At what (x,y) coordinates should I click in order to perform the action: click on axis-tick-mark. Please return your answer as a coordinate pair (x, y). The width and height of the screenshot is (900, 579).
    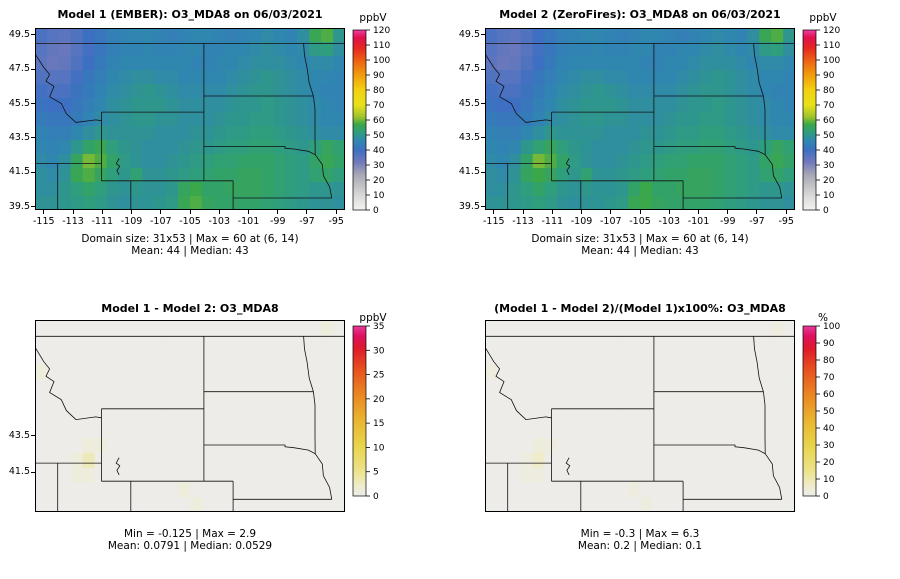
    Looking at the image, I should click on (552, 212).